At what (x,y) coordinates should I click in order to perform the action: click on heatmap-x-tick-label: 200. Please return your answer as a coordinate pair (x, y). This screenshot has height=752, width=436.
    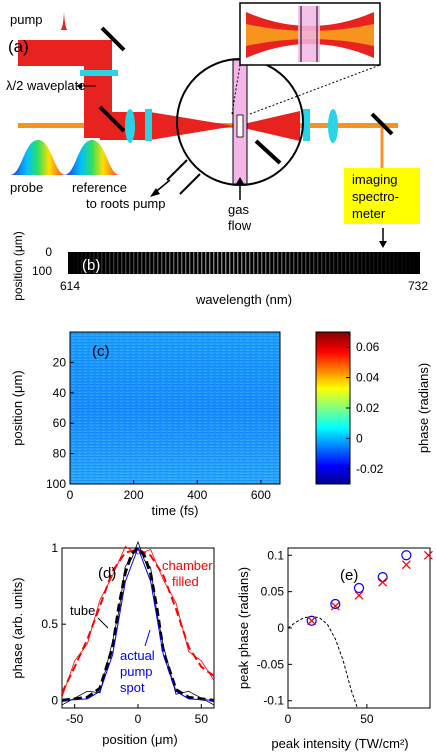
    Looking at the image, I should click on (134, 495).